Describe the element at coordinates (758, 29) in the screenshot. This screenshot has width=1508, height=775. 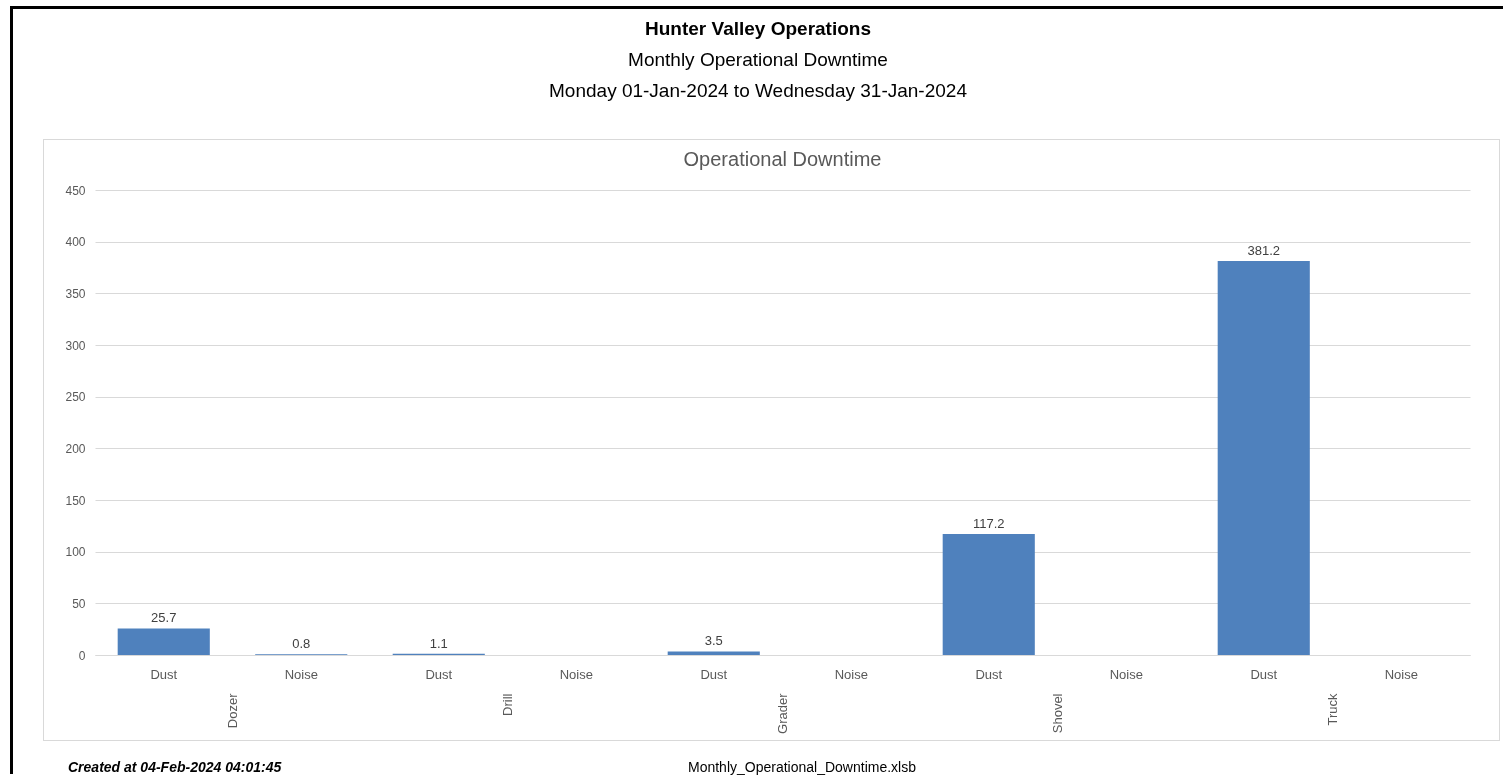
I see `text: Hunter Valley Operations` at that location.